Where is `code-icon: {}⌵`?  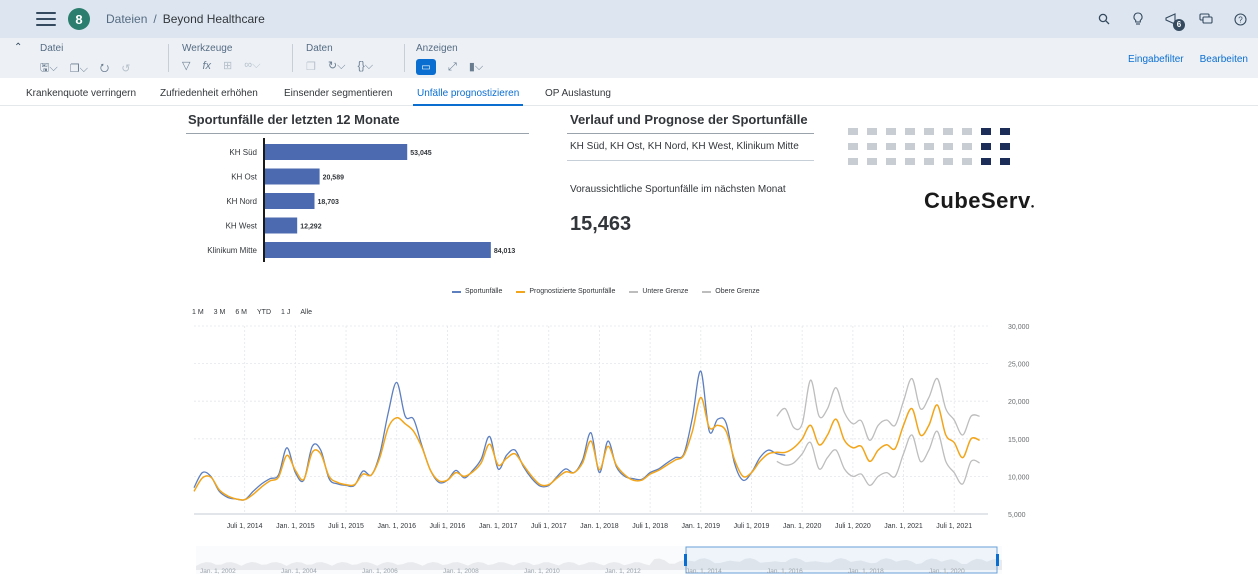 code-icon: {}⌵ is located at coordinates (365, 65).